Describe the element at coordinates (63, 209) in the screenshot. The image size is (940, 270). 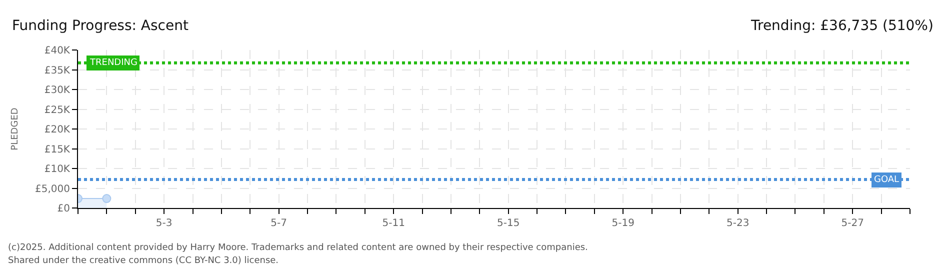
I see `y-tick-label: £0` at that location.